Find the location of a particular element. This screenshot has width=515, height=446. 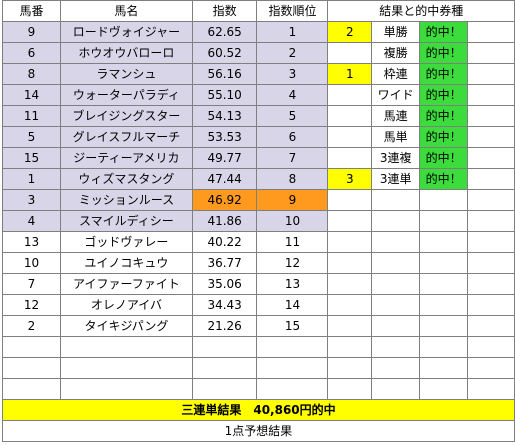

header-junni: 指数順位 is located at coordinates (292, 11).